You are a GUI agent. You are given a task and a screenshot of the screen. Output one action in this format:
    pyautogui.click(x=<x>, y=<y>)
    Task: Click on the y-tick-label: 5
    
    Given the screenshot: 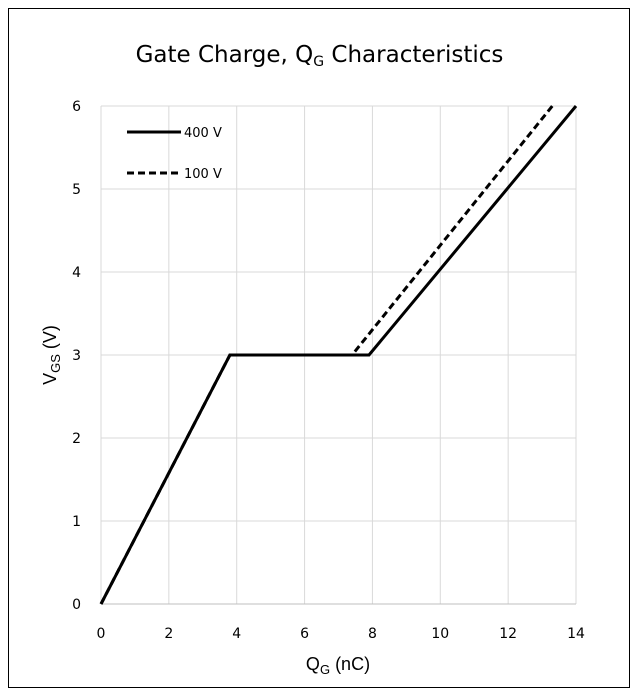 What is the action you would take?
    pyautogui.click(x=76, y=190)
    